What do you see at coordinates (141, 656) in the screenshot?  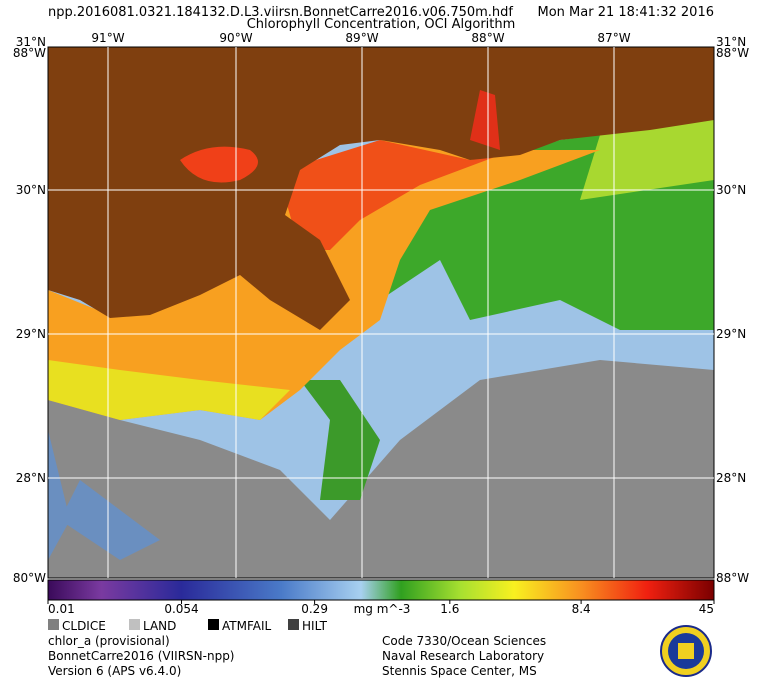 I see `footer-left: BonnetCarre2016 (VIIRSN-npp)` at bounding box center [141, 656].